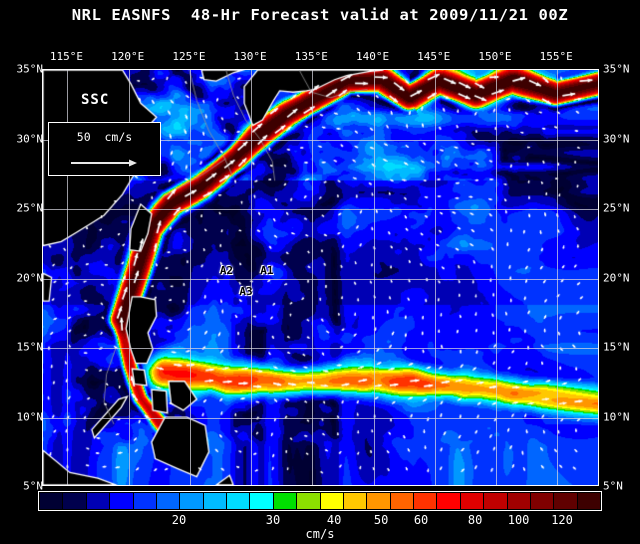 This screenshot has width=640, height=544. I want to click on lat-tick-label-right: 5°N, so click(613, 486).